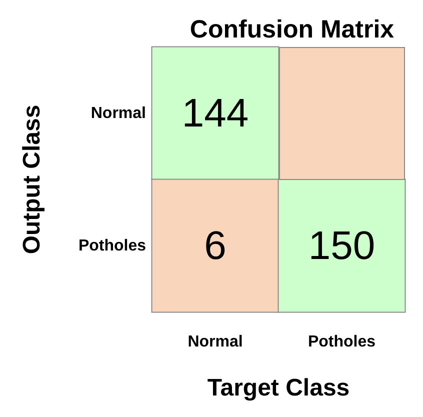 Image resolution: width=423 pixels, height=417 pixels. I want to click on data-label: 150, so click(342, 246).